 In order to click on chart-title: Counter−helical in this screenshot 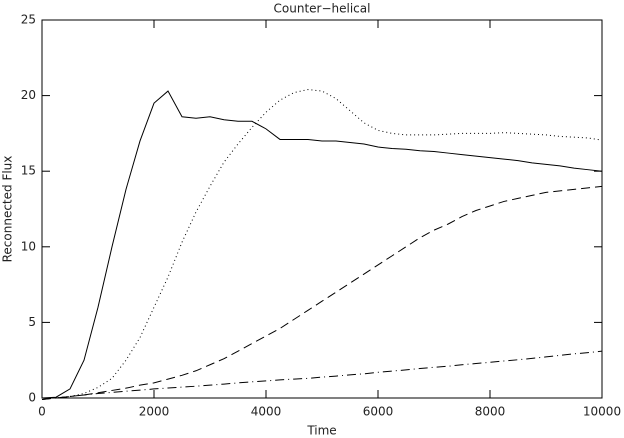, I will do `click(322, 9)`.